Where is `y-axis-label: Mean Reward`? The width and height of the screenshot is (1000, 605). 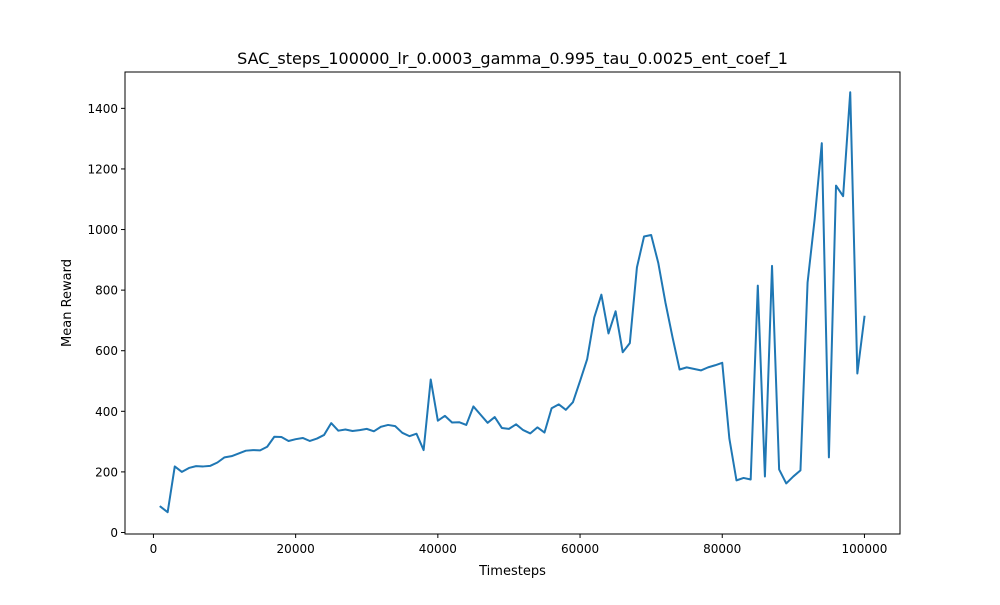 y-axis-label: Mean Reward is located at coordinates (67, 303).